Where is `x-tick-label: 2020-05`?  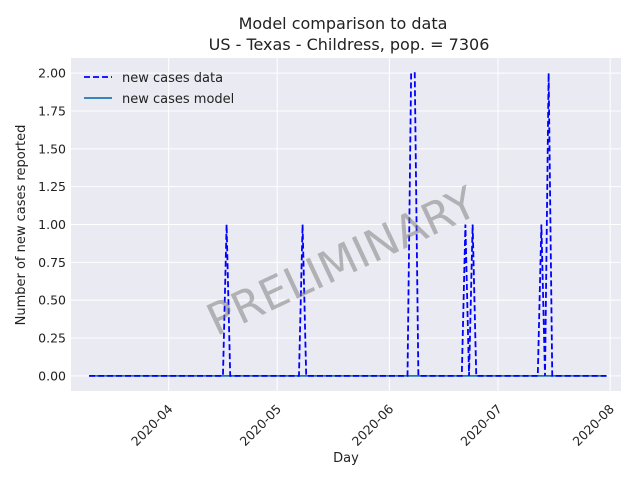 x-tick-label: 2020-05 is located at coordinates (261, 425).